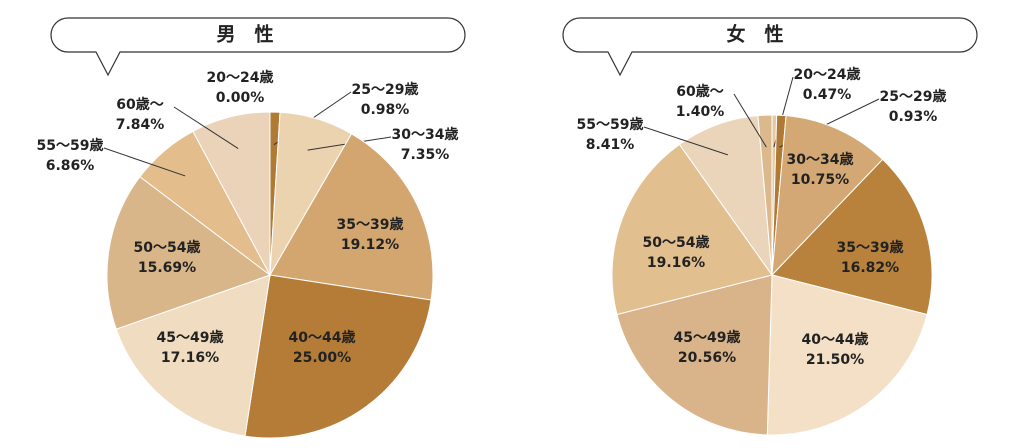  What do you see at coordinates (610, 145) in the screenshot?
I see `value-label: 8.41%` at bounding box center [610, 145].